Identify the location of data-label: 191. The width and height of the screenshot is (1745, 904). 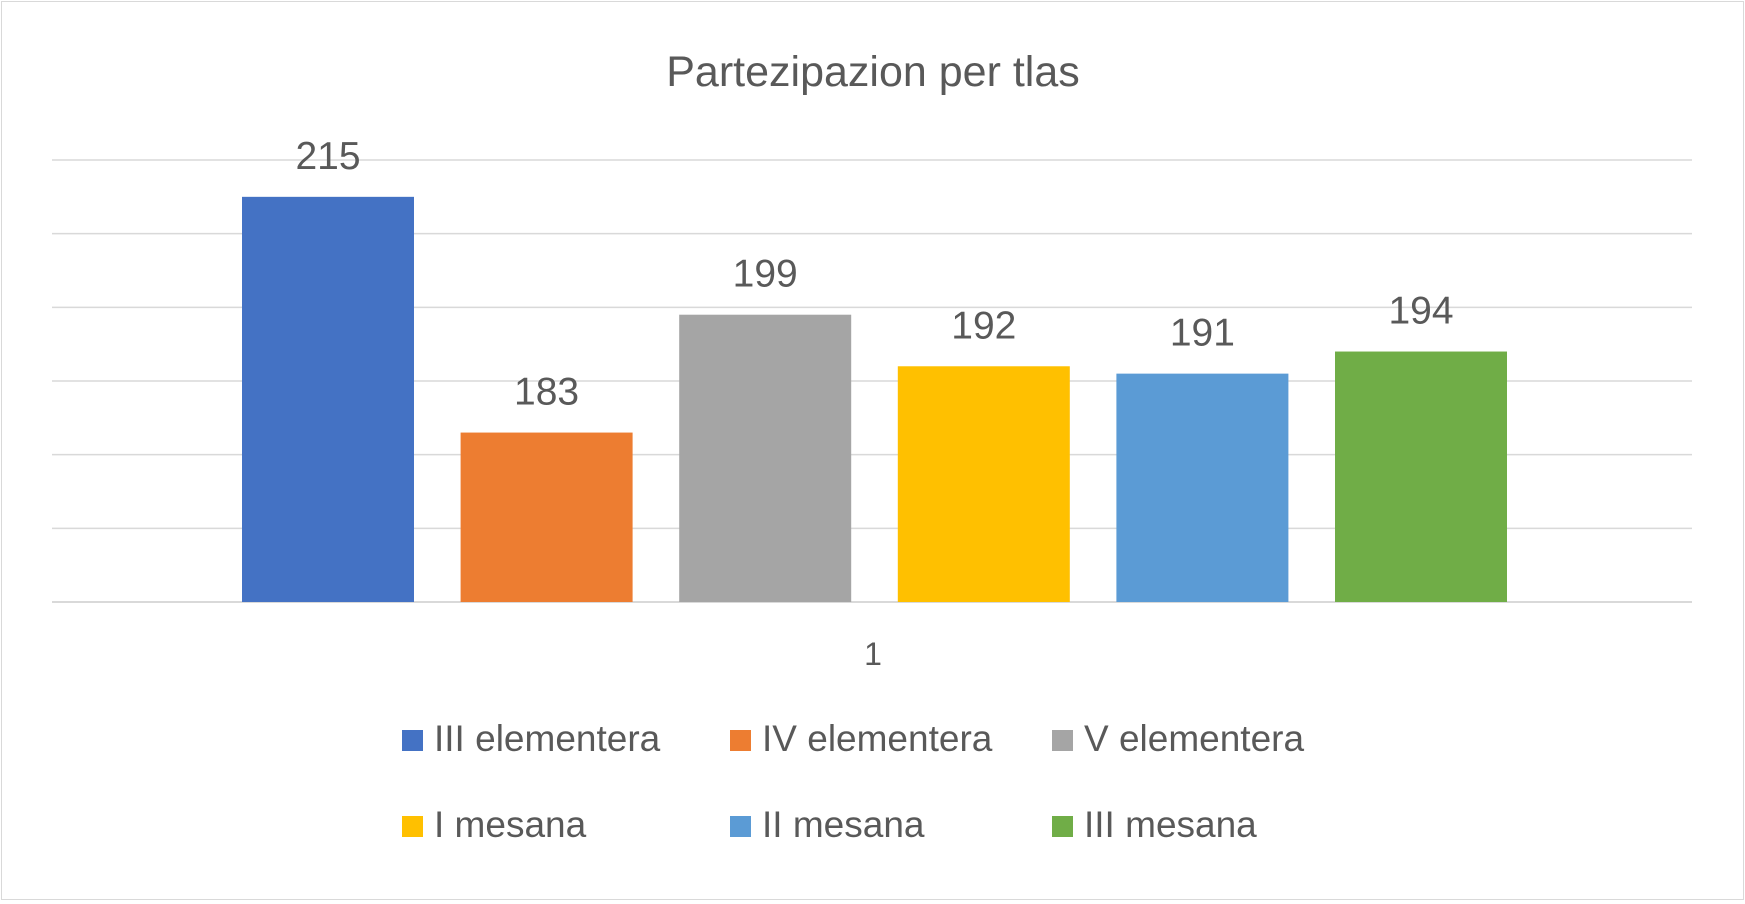
(1202, 333).